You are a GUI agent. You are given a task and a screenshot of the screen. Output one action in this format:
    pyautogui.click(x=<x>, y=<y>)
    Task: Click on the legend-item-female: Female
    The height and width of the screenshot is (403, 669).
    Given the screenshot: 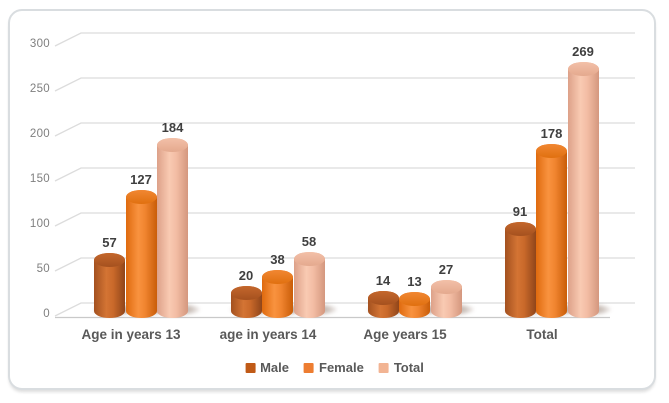 What is the action you would take?
    pyautogui.click(x=334, y=367)
    